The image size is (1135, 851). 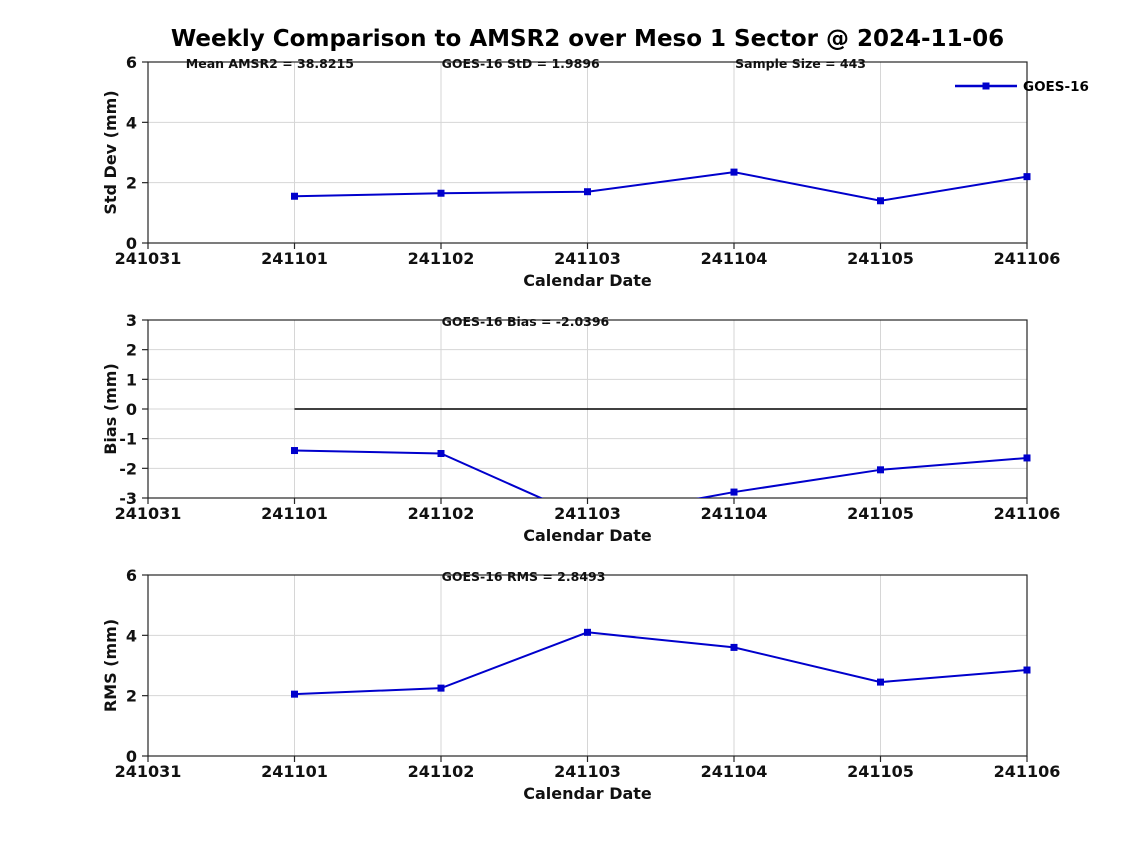 What do you see at coordinates (128, 468) in the screenshot?
I see `y-tick-label: -2` at bounding box center [128, 468].